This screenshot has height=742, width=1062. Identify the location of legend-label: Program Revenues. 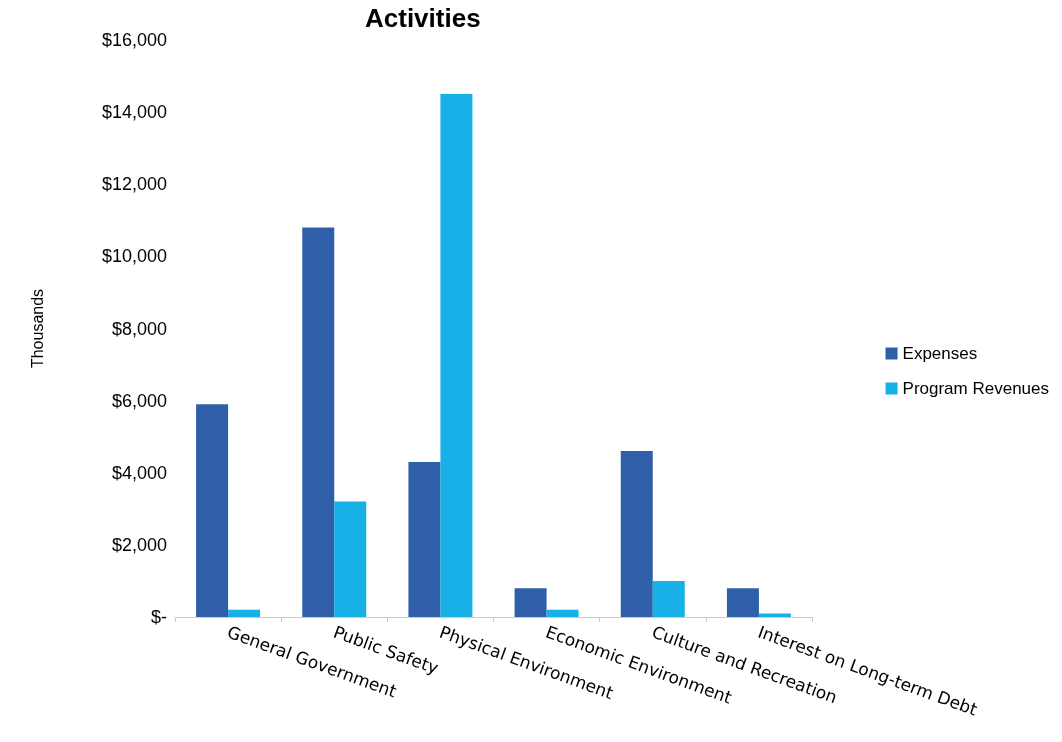
(976, 388).